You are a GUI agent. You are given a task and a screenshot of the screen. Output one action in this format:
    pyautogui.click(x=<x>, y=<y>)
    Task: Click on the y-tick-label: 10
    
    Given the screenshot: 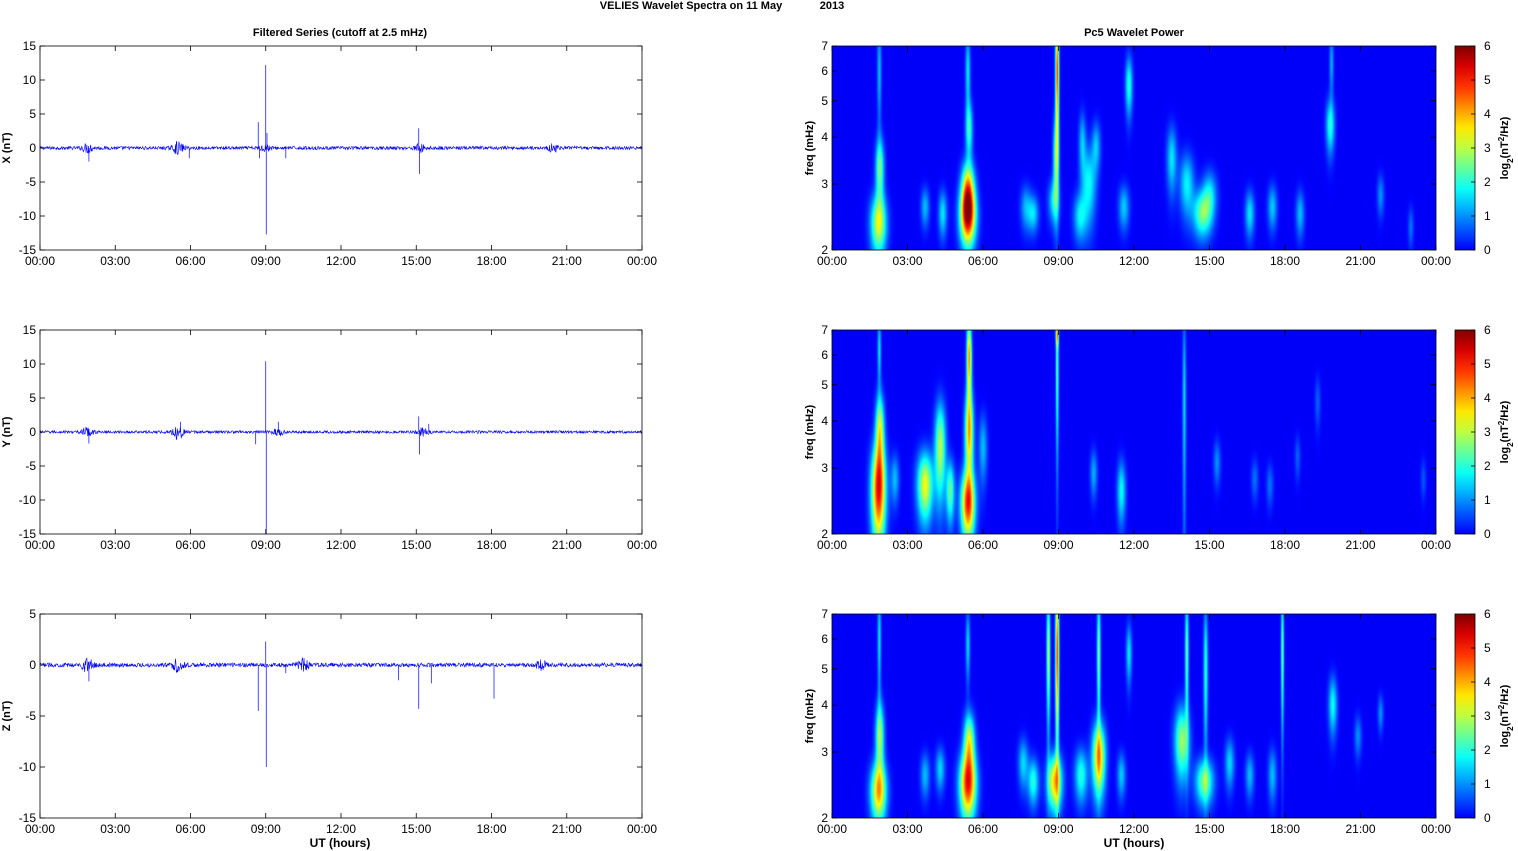 What is the action you would take?
    pyautogui.click(x=30, y=80)
    